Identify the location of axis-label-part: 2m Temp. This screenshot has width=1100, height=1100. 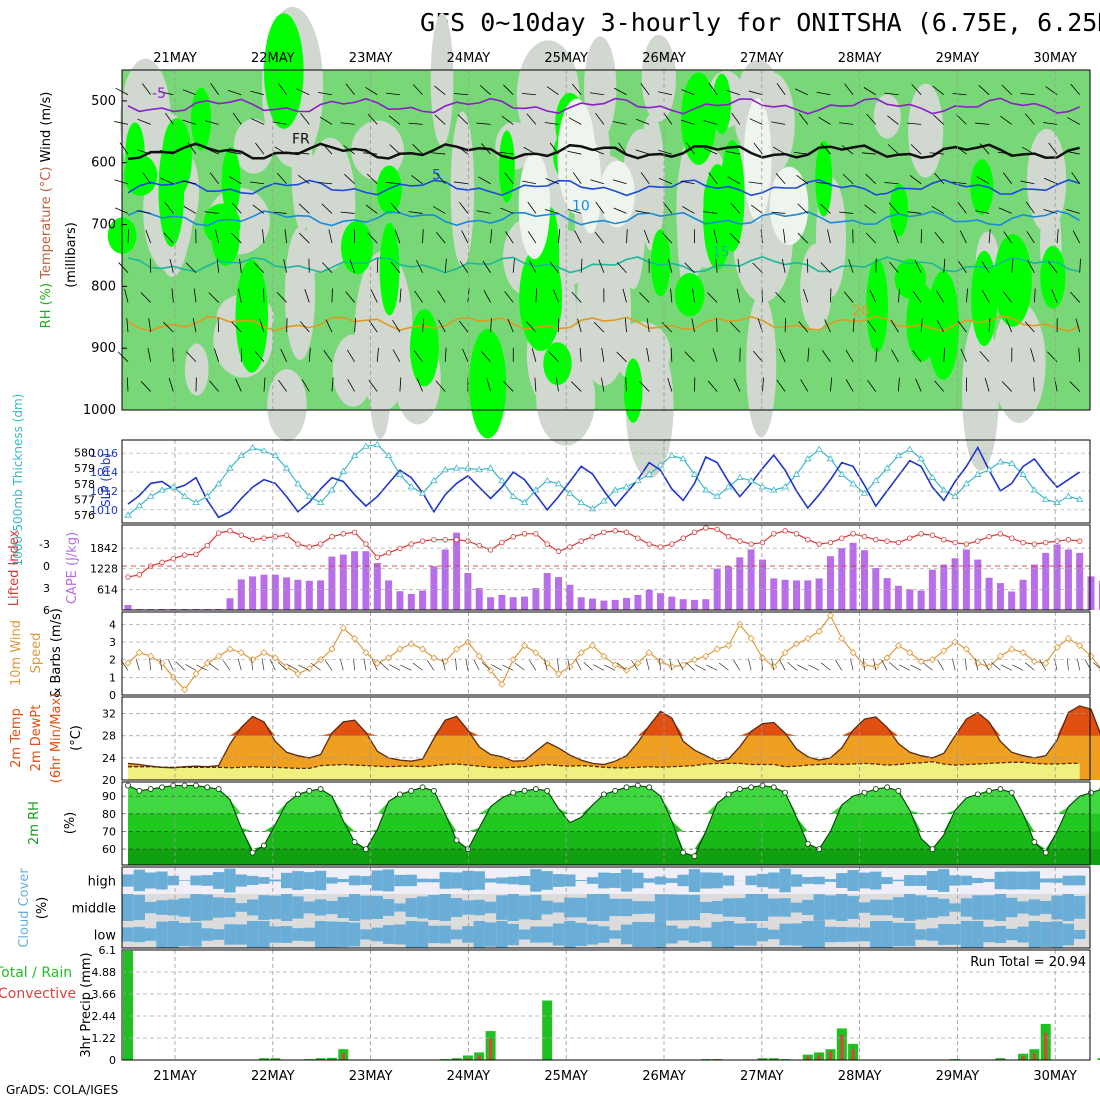
(16, 738).